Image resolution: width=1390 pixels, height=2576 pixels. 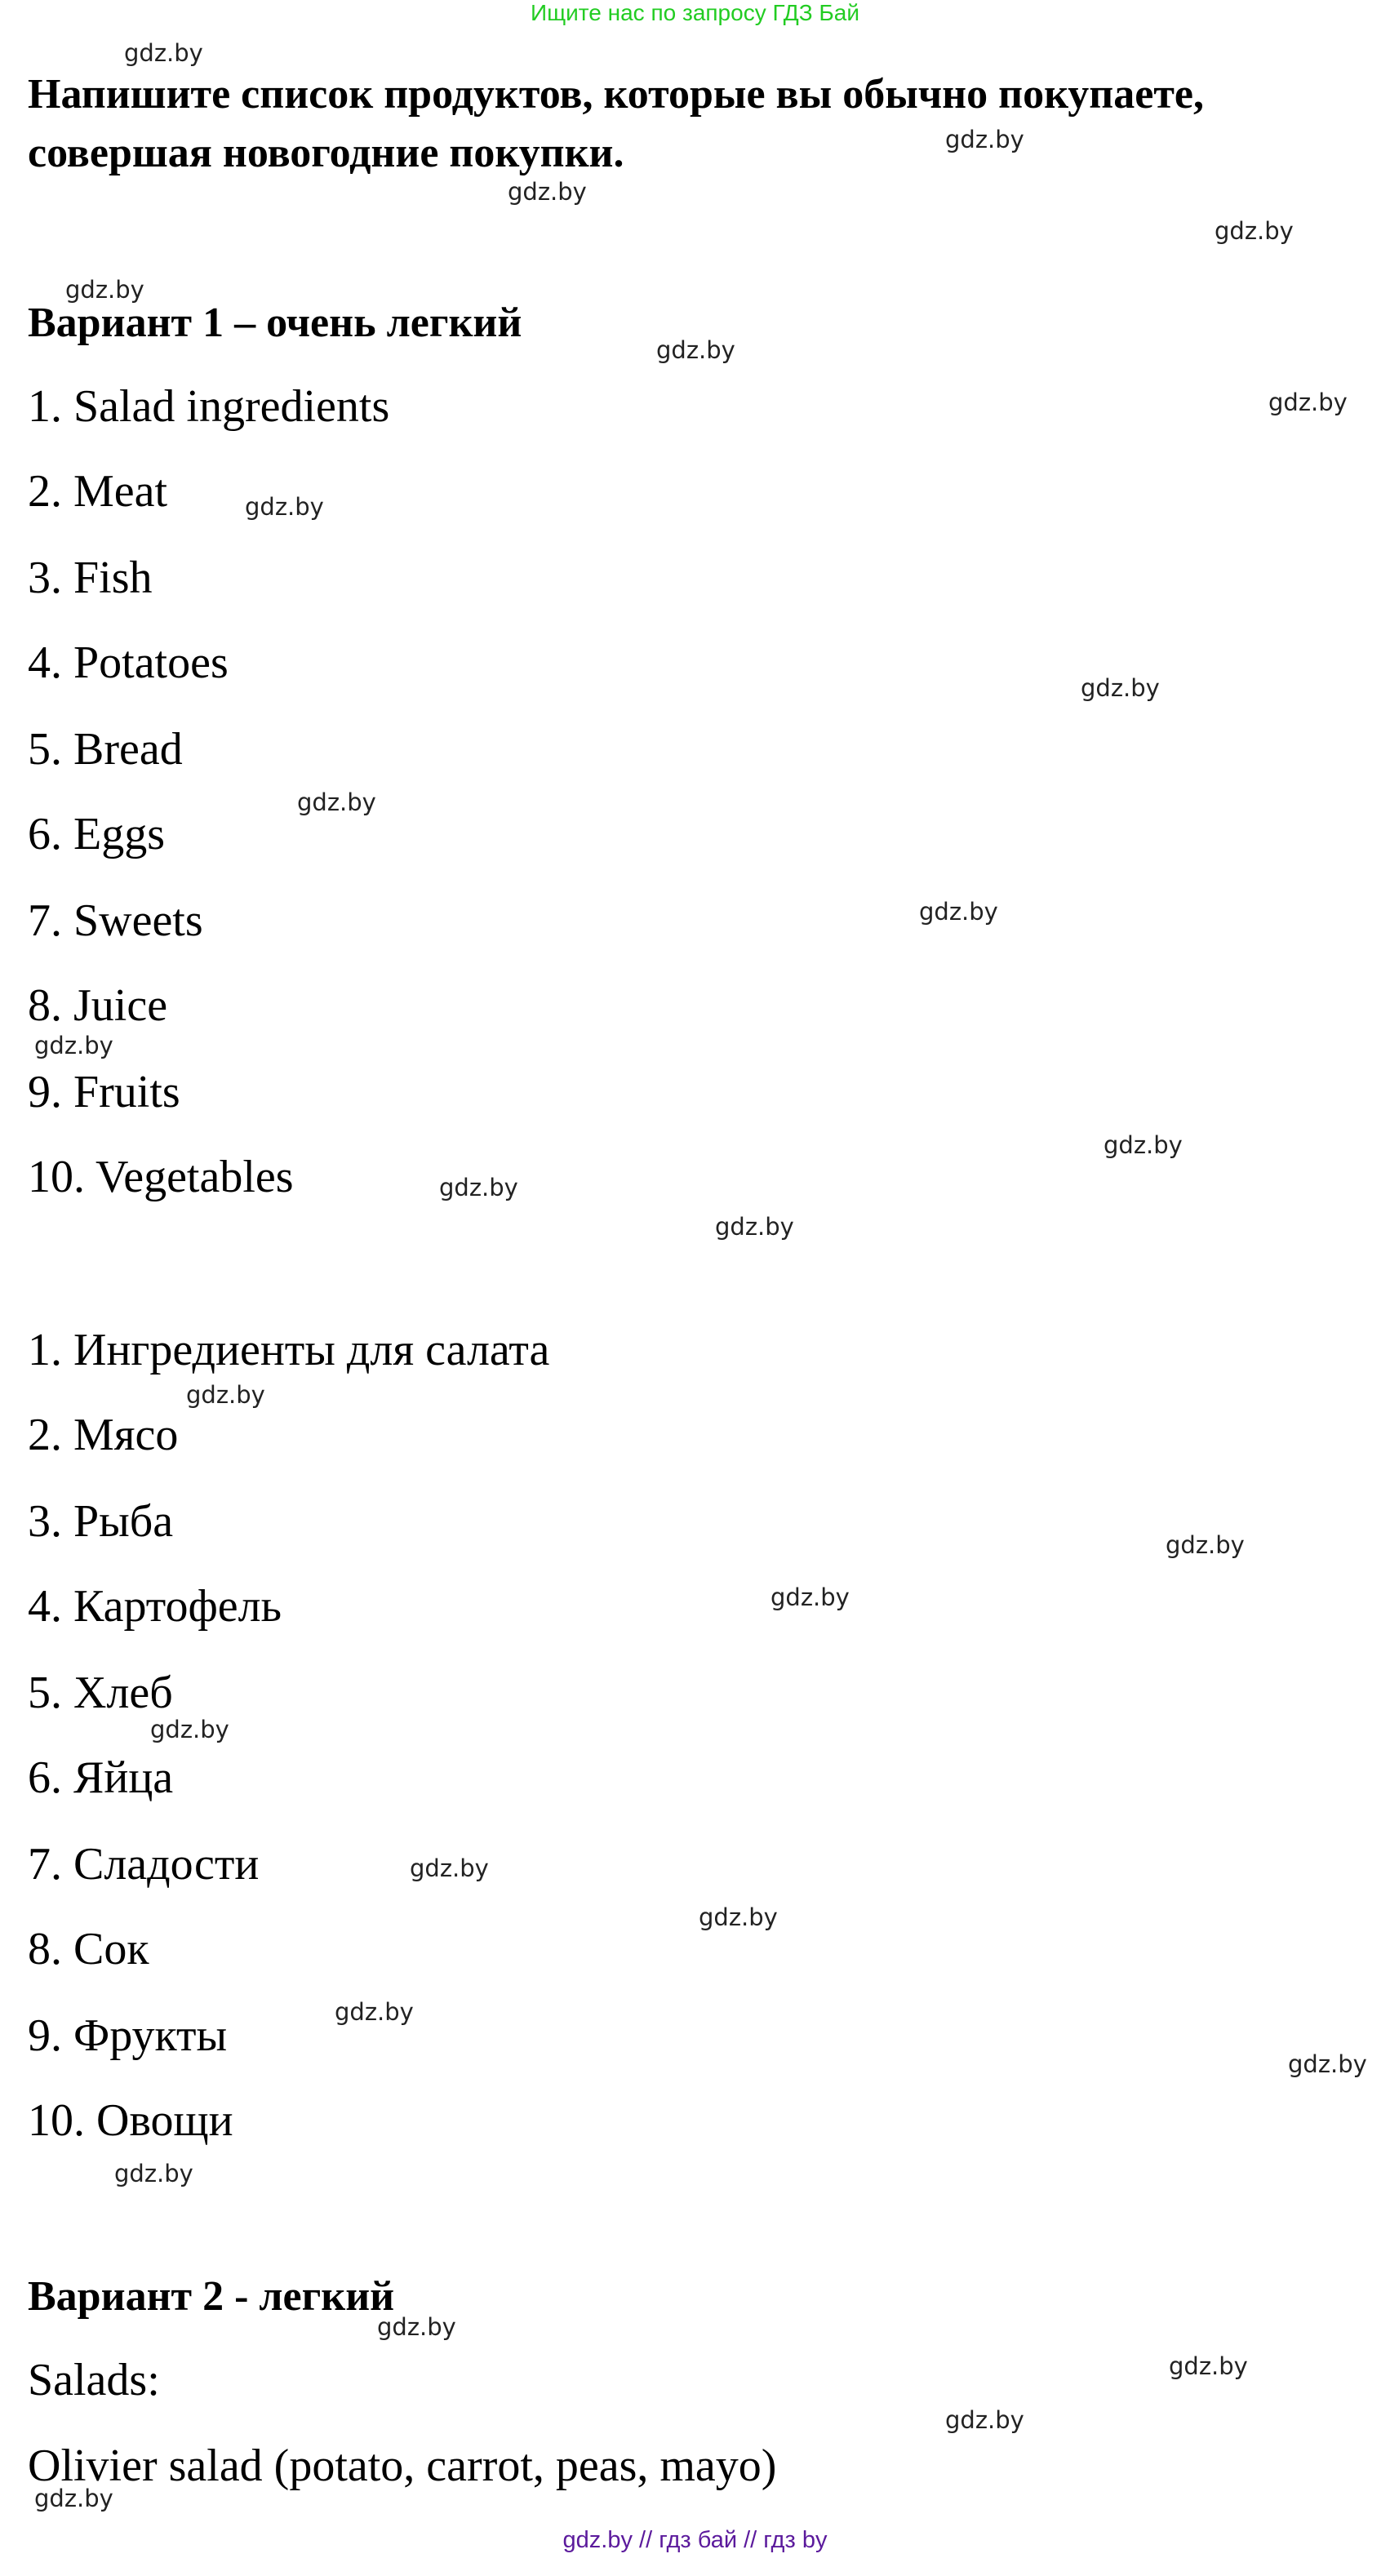 I want to click on variant-1-heading: Вариант 1 – очень легкий, so click(x=275, y=323).